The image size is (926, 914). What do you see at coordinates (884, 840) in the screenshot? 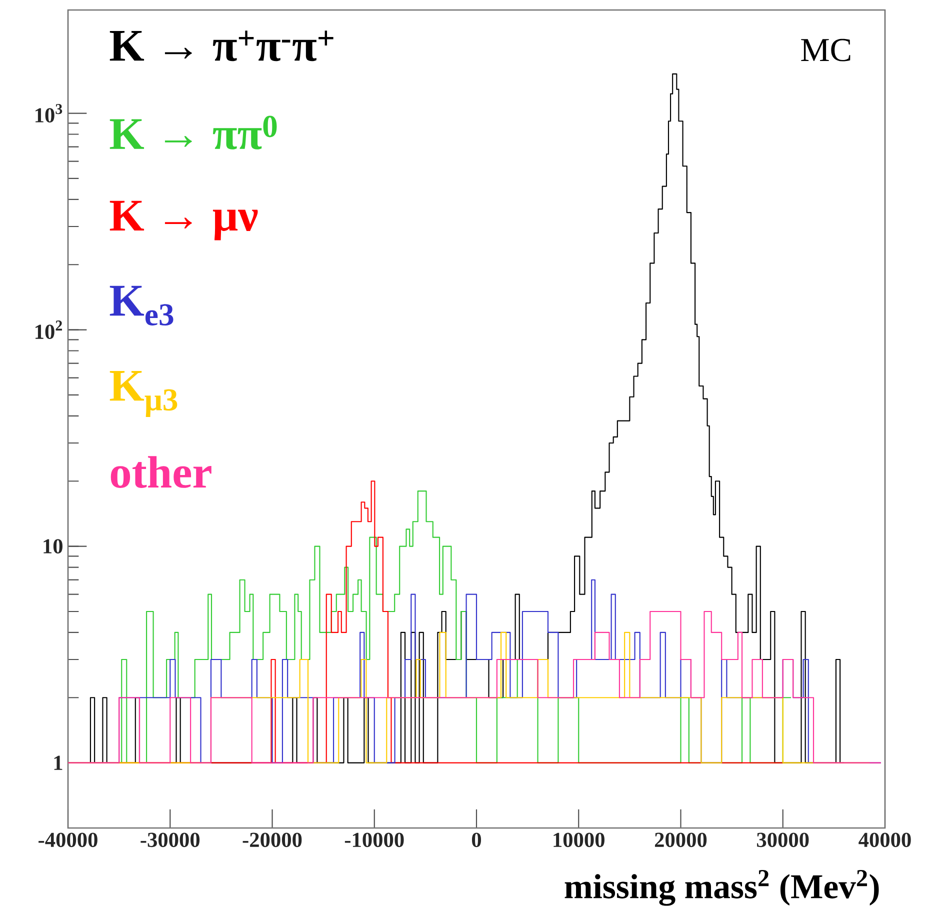
I see `x-tick-label: 40000` at bounding box center [884, 840].